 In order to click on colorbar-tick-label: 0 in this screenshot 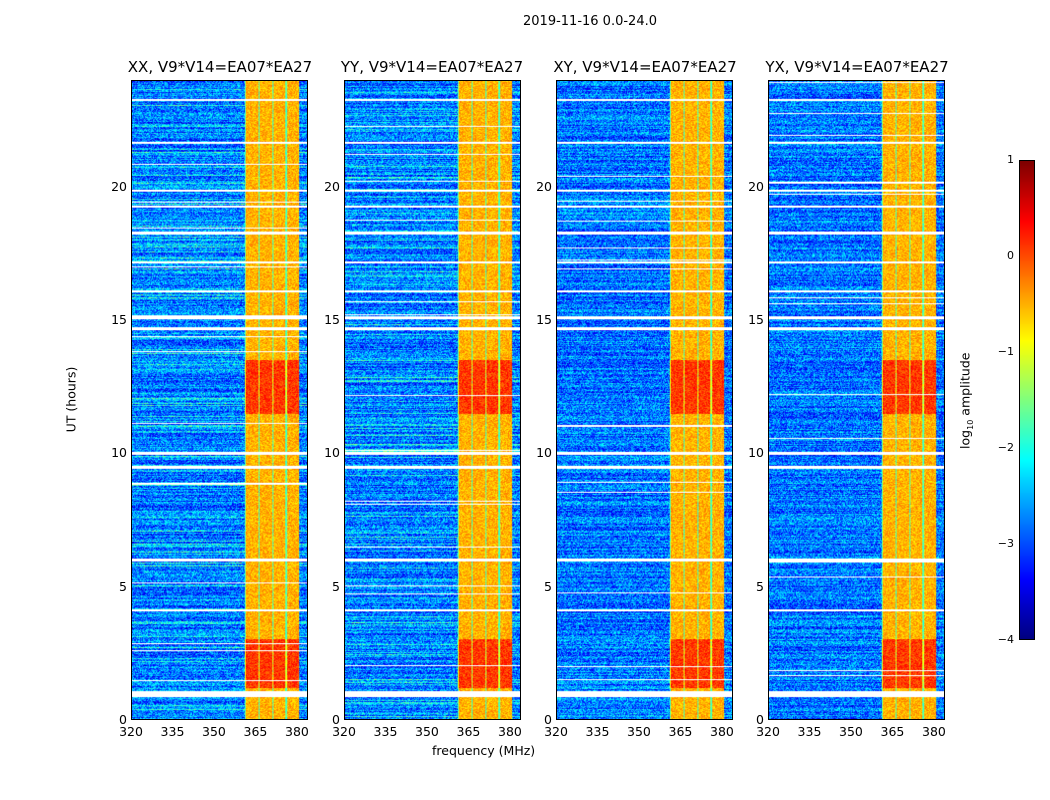, I will do `click(1010, 255)`.